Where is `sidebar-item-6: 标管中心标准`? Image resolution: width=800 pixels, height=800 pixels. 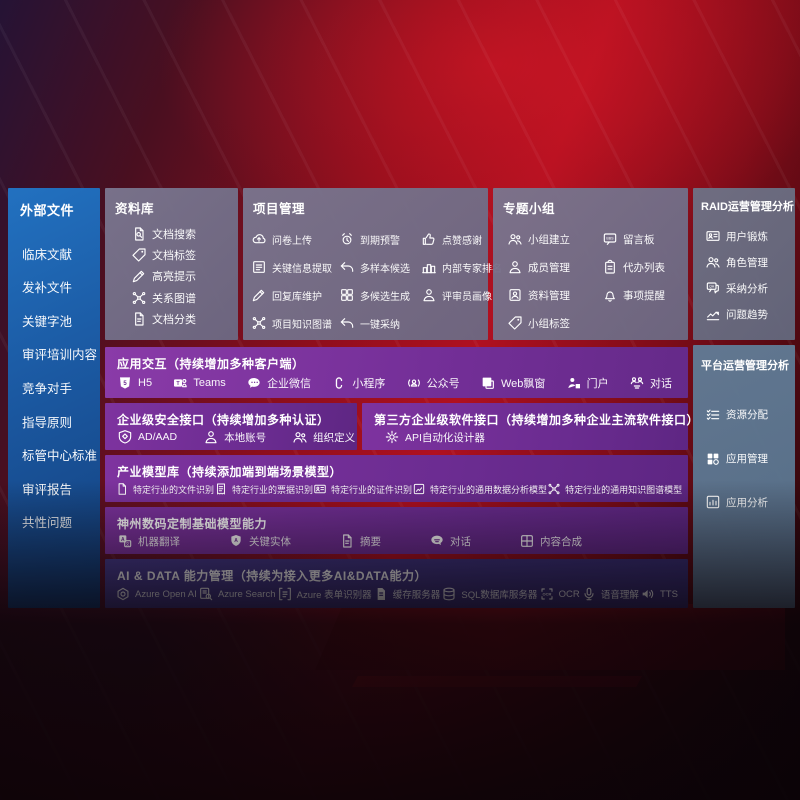 sidebar-item-6: 标管中心标准 is located at coordinates (61, 454).